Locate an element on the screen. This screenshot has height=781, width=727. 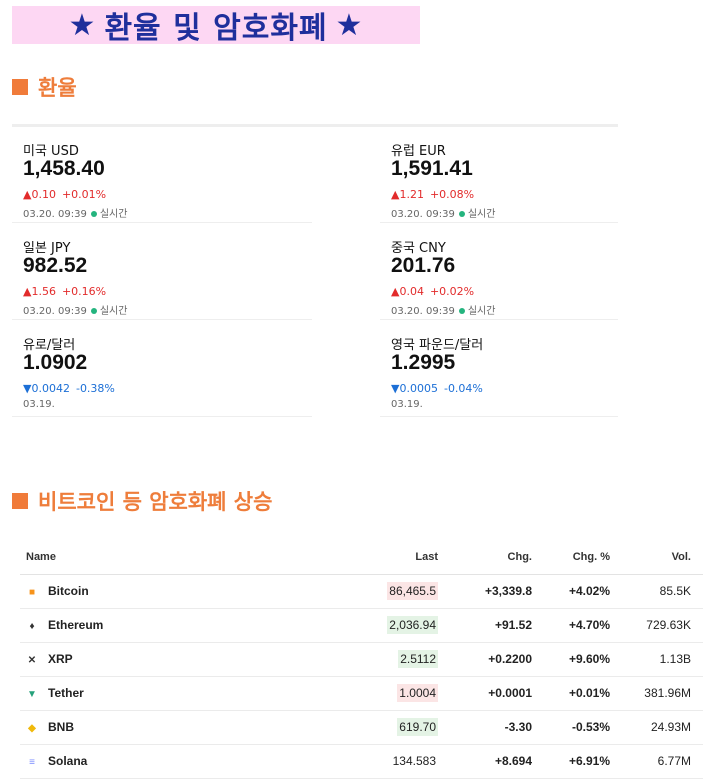
tether-icon: ▼ is located at coordinates (32, 694).